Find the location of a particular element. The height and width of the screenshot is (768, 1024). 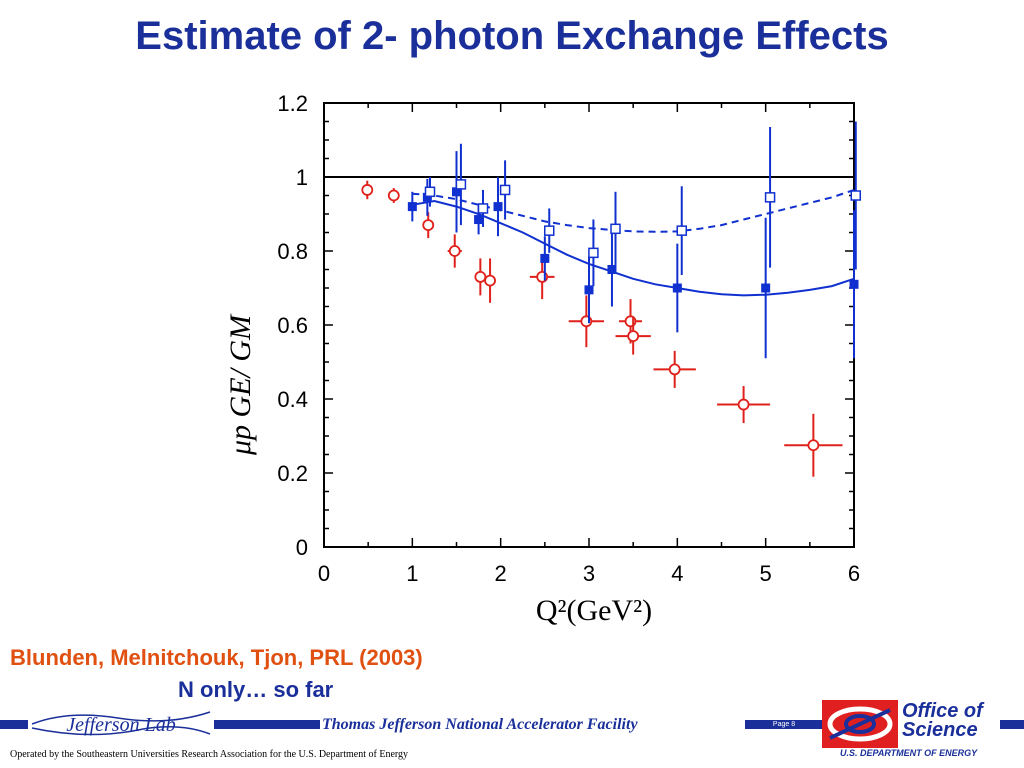

x-tick-label: 4 is located at coordinates (677, 573).